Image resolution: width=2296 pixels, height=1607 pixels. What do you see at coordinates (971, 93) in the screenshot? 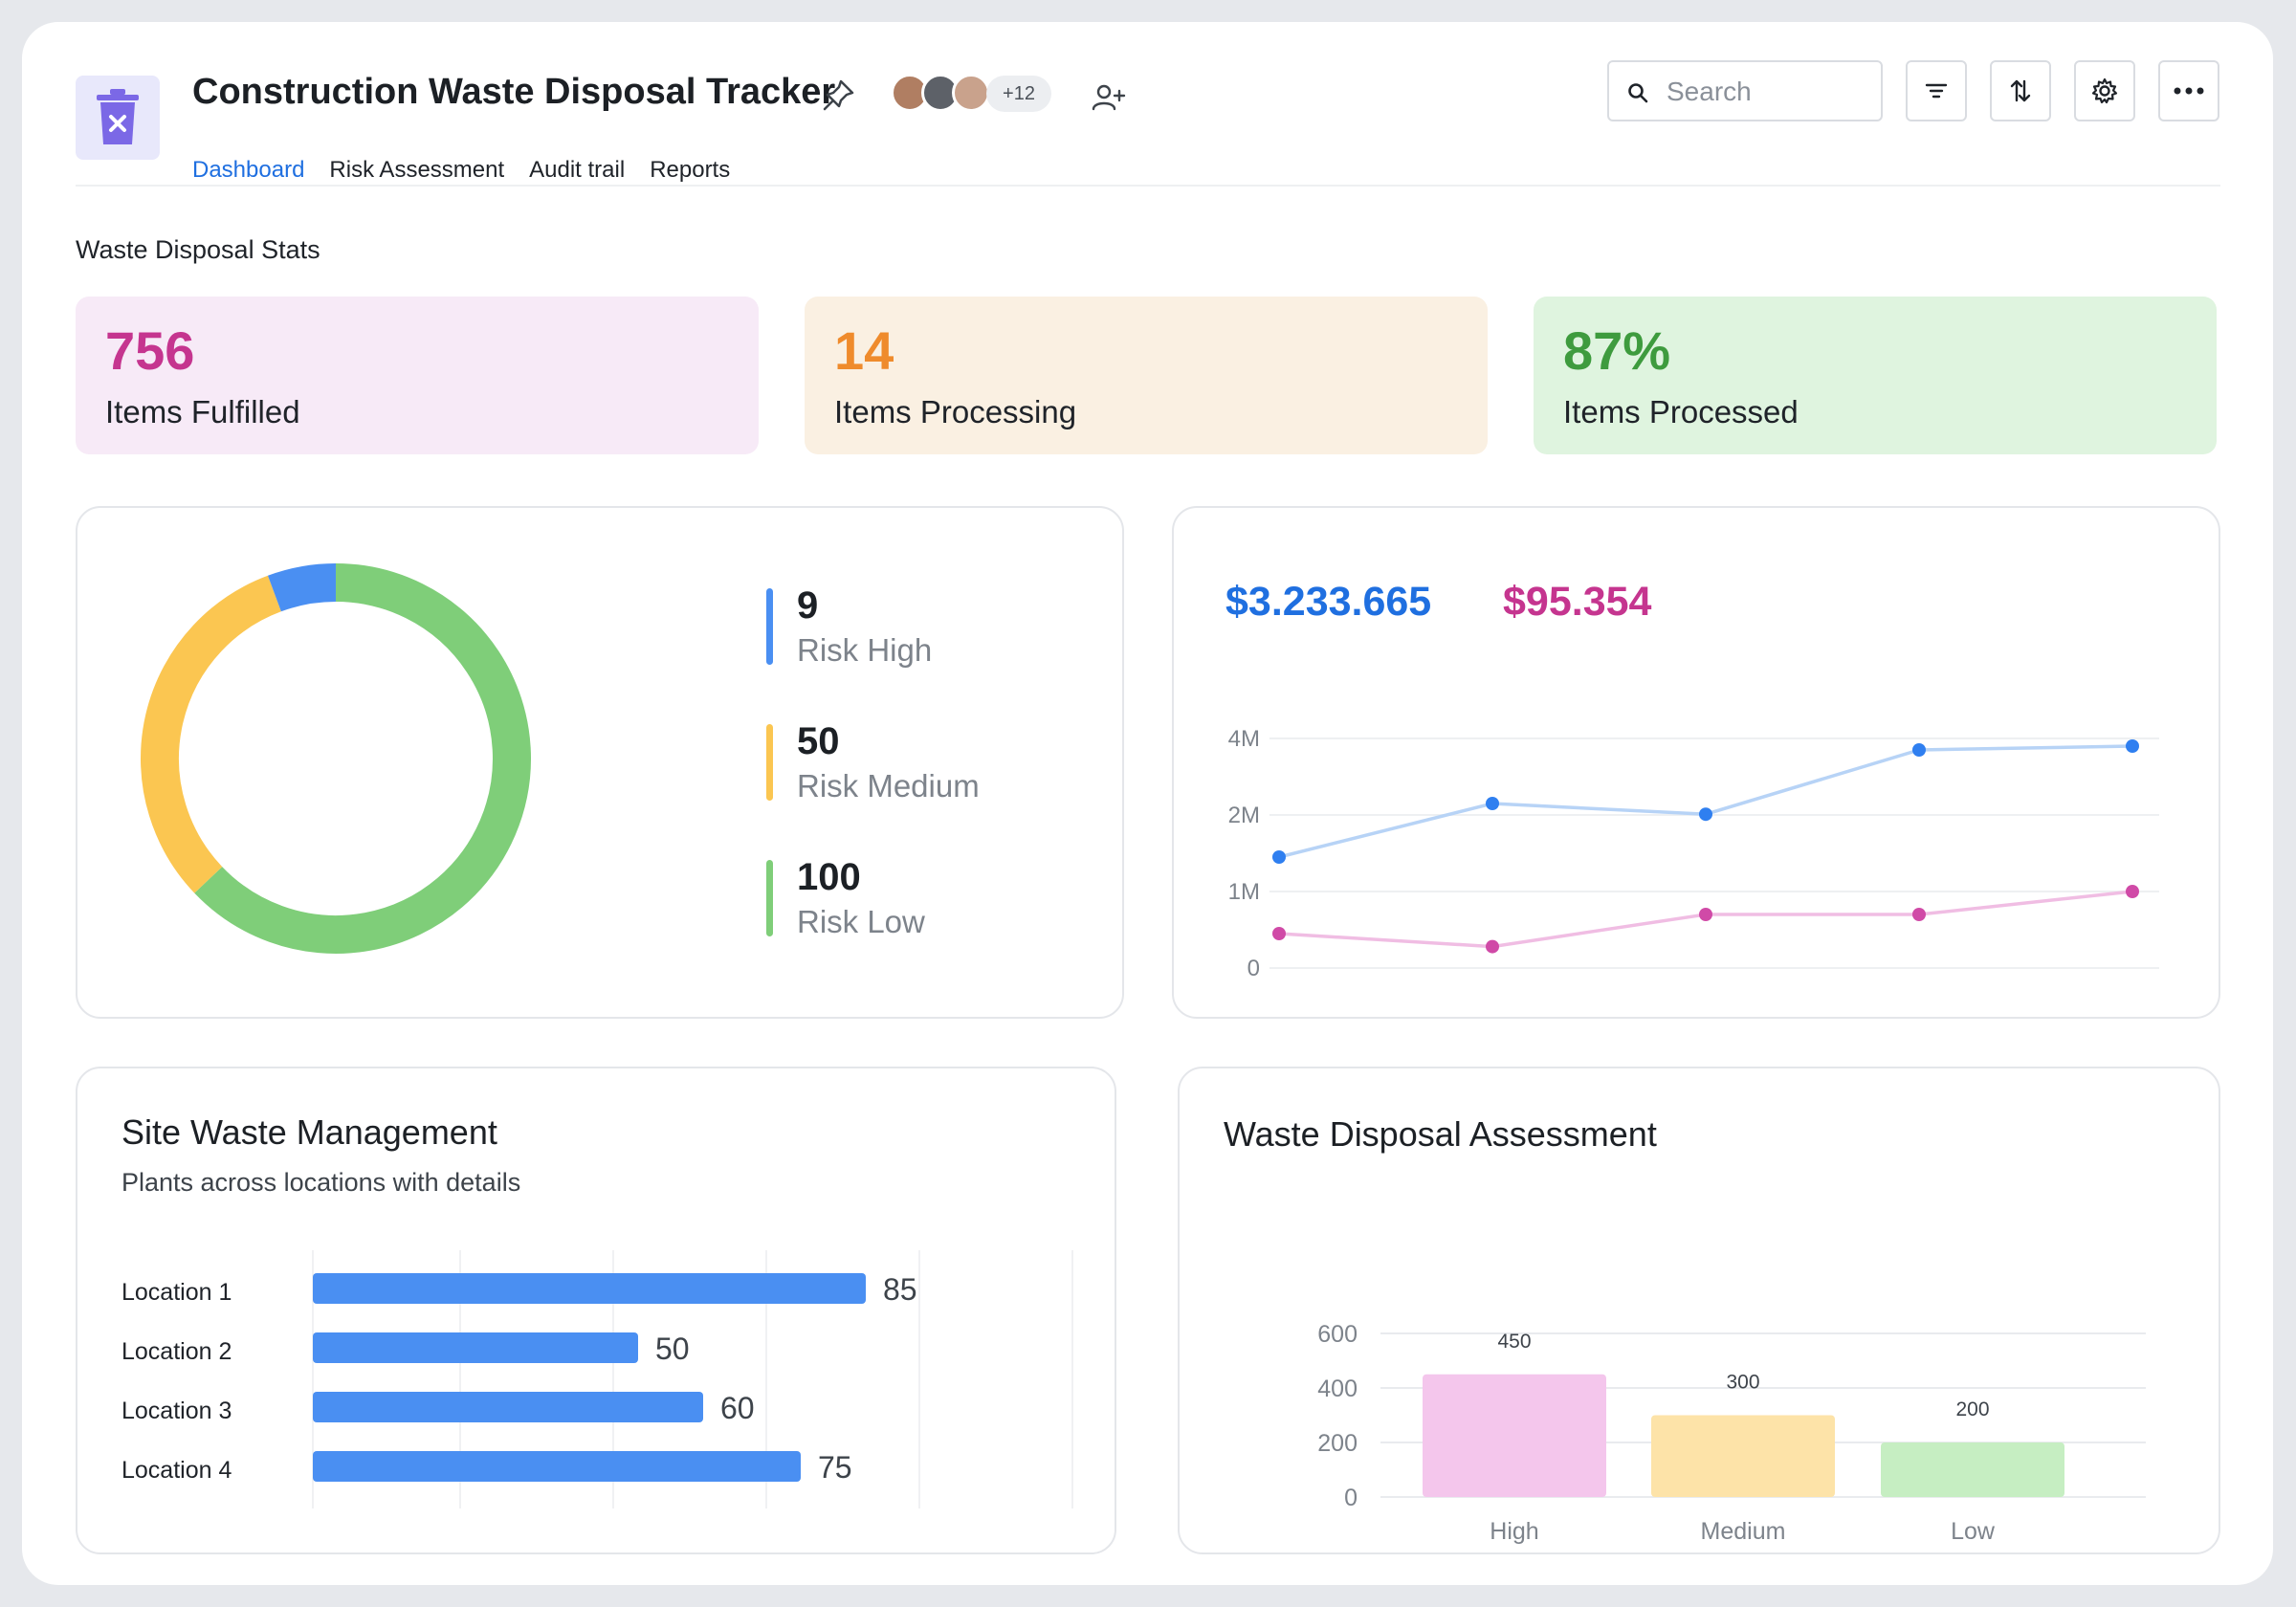
I see `avatar` at bounding box center [971, 93].